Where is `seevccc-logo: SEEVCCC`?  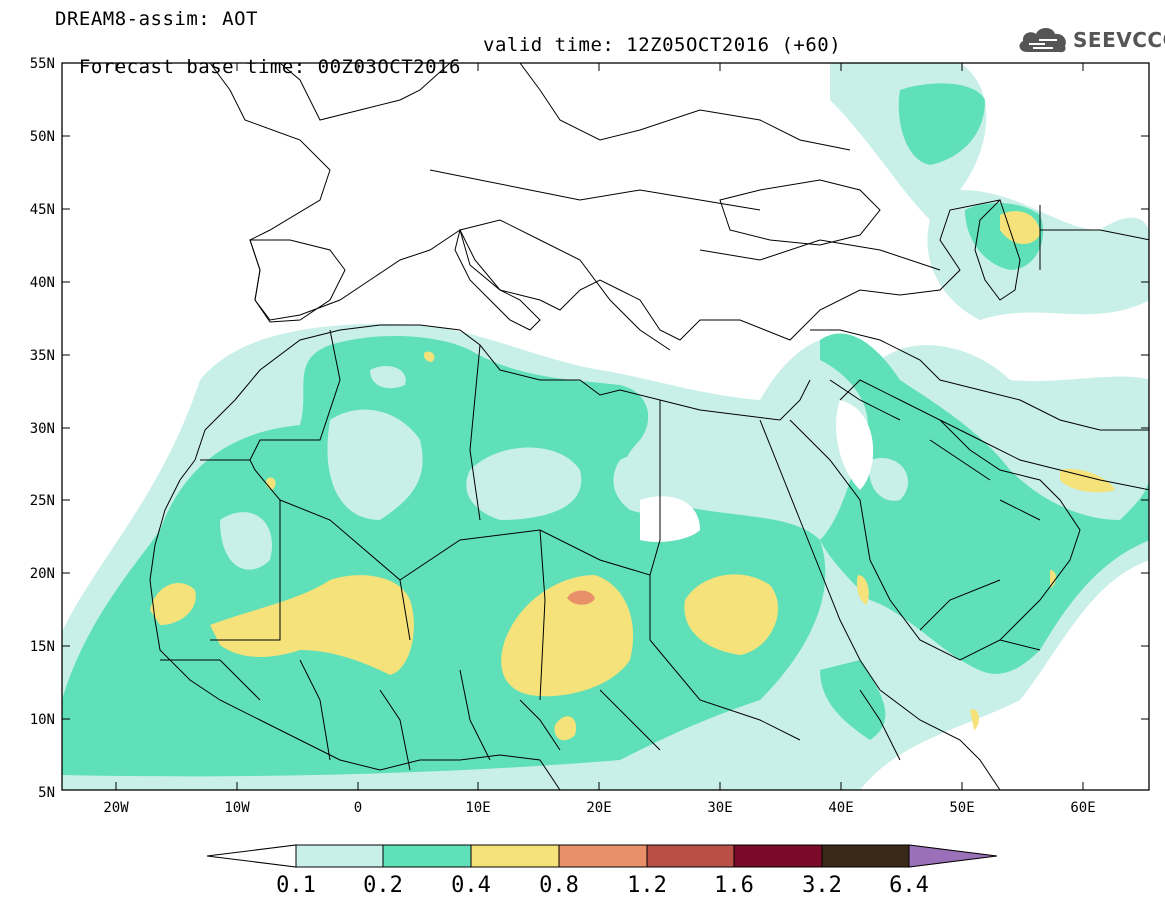
seevccc-logo: SEEVCCC is located at coordinates (1090, 42).